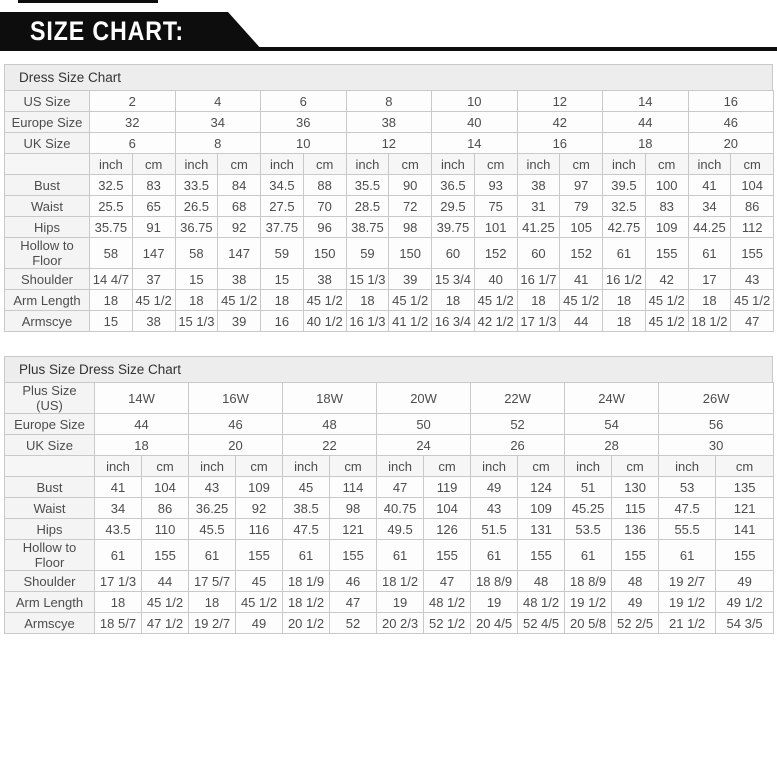 Image resolution: width=777 pixels, height=777 pixels. I want to click on value-cell: 20 2/3, so click(400, 623).